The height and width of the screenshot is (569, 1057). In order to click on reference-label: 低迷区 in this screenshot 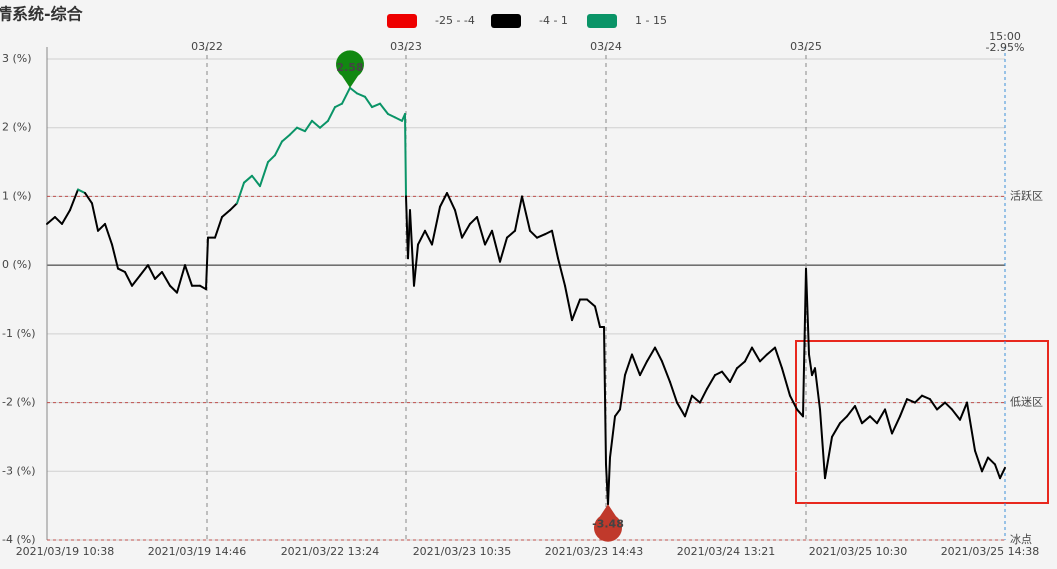, I will do `click(1026, 402)`.